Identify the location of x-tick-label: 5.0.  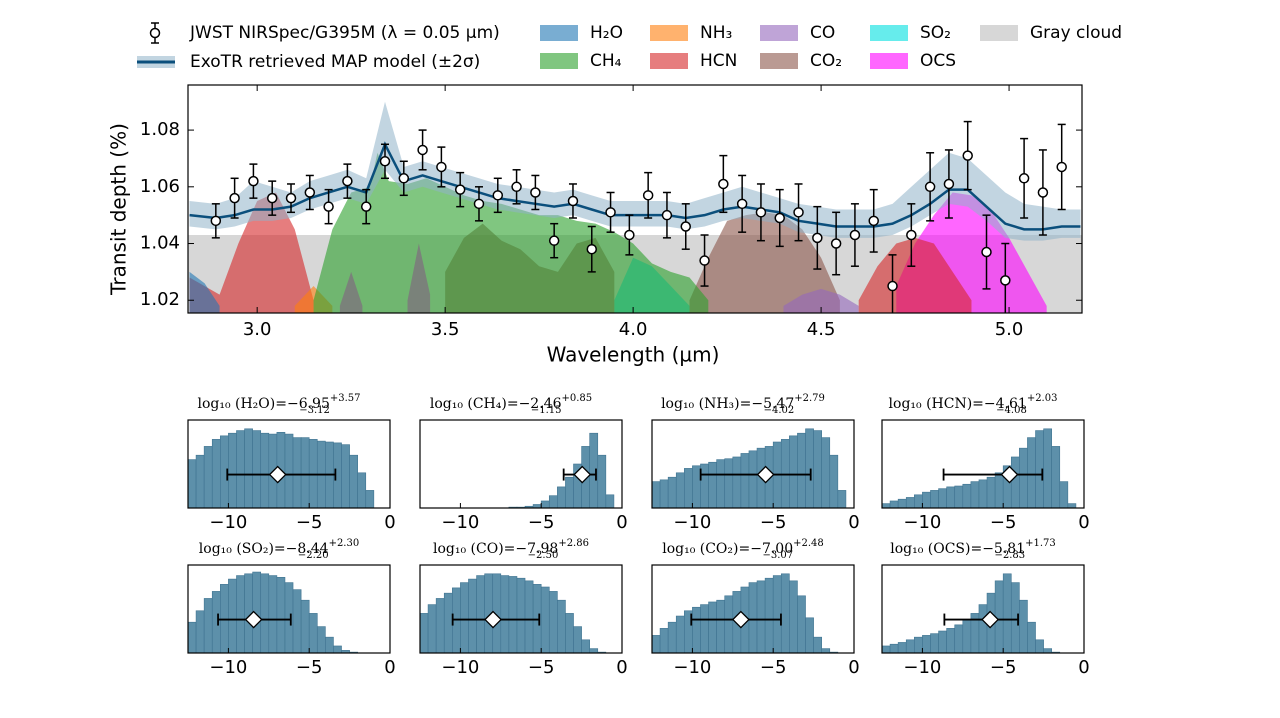
(1009, 329).